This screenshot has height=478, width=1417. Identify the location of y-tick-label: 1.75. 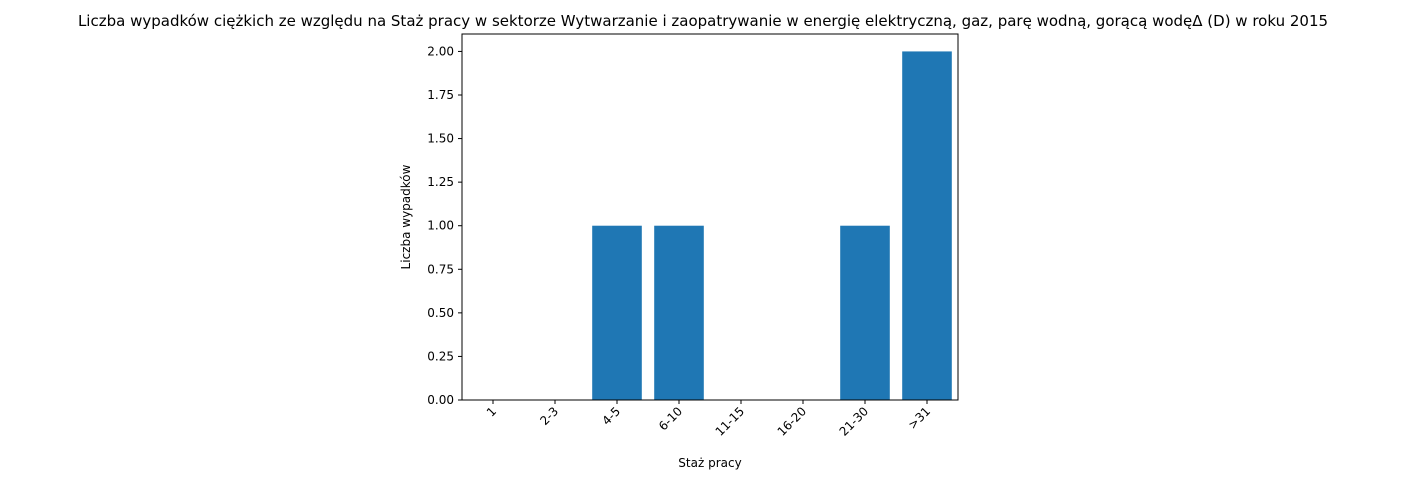
(440, 95).